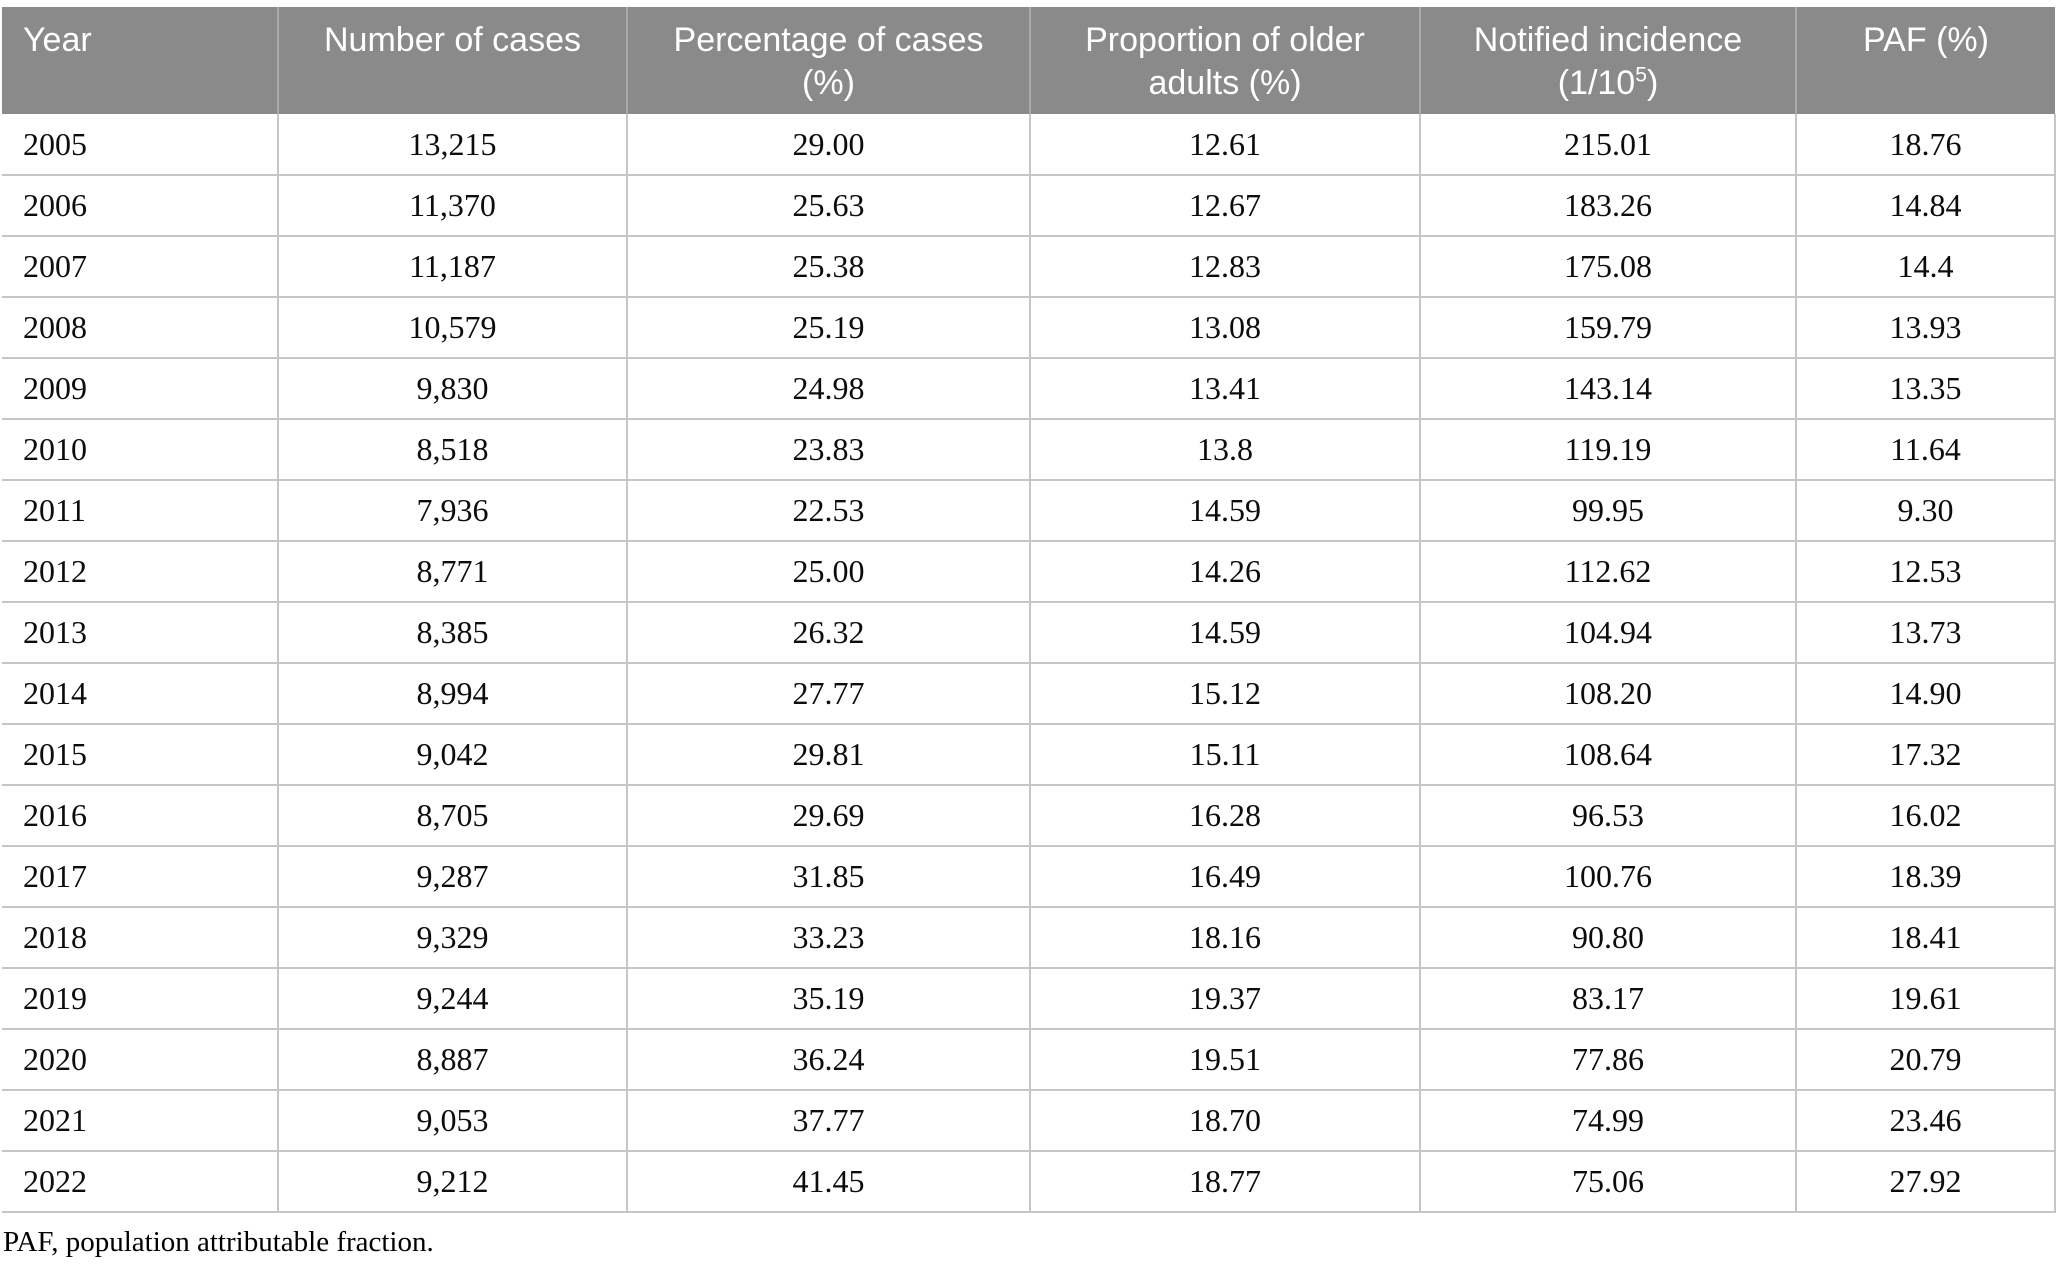 The width and height of the screenshot is (2068, 1278). What do you see at coordinates (1224, 938) in the screenshot?
I see `cell-proportion-older-adults: 18.16` at bounding box center [1224, 938].